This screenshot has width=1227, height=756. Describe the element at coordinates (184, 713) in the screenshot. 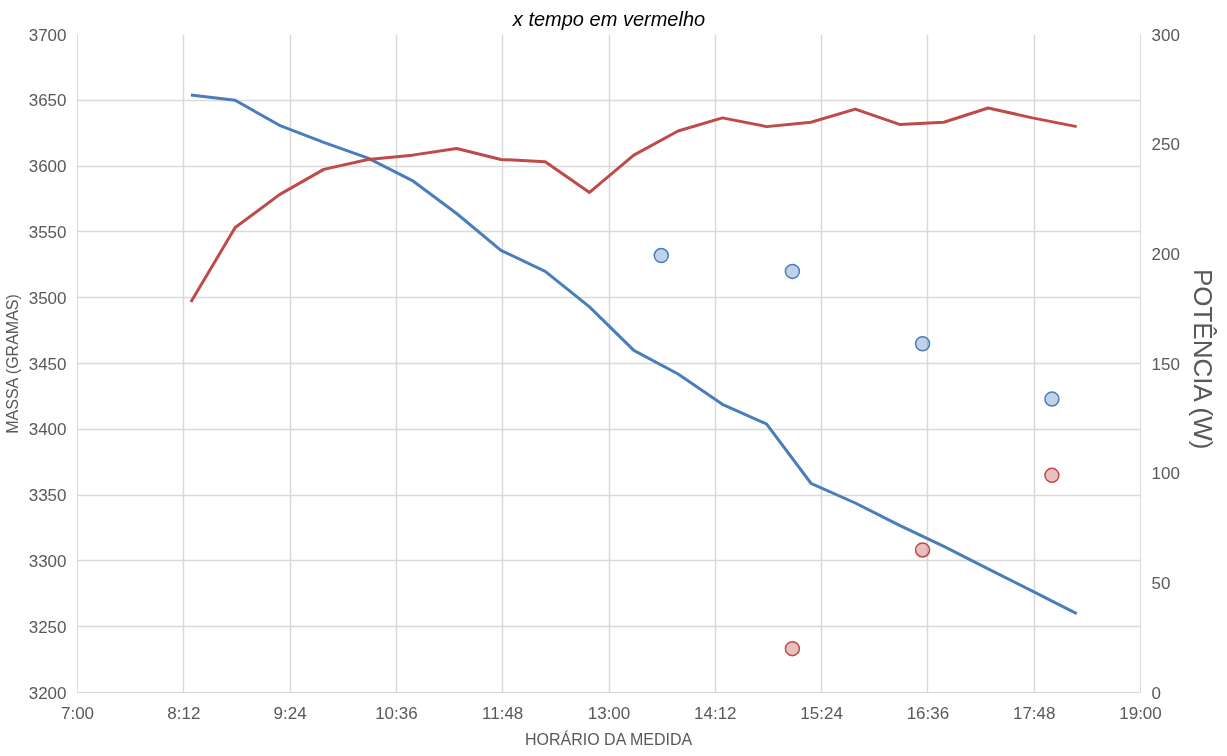

I see `x-tick-label: 8:12` at that location.